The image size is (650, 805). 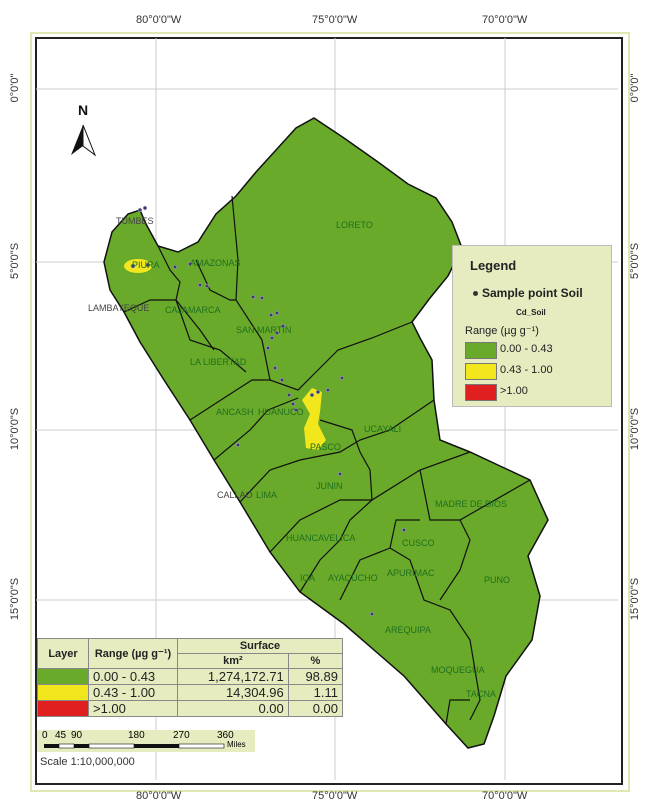 What do you see at coordinates (635, 599) in the screenshot?
I see `lat-label-15s-right: 15°0'0"S` at bounding box center [635, 599].